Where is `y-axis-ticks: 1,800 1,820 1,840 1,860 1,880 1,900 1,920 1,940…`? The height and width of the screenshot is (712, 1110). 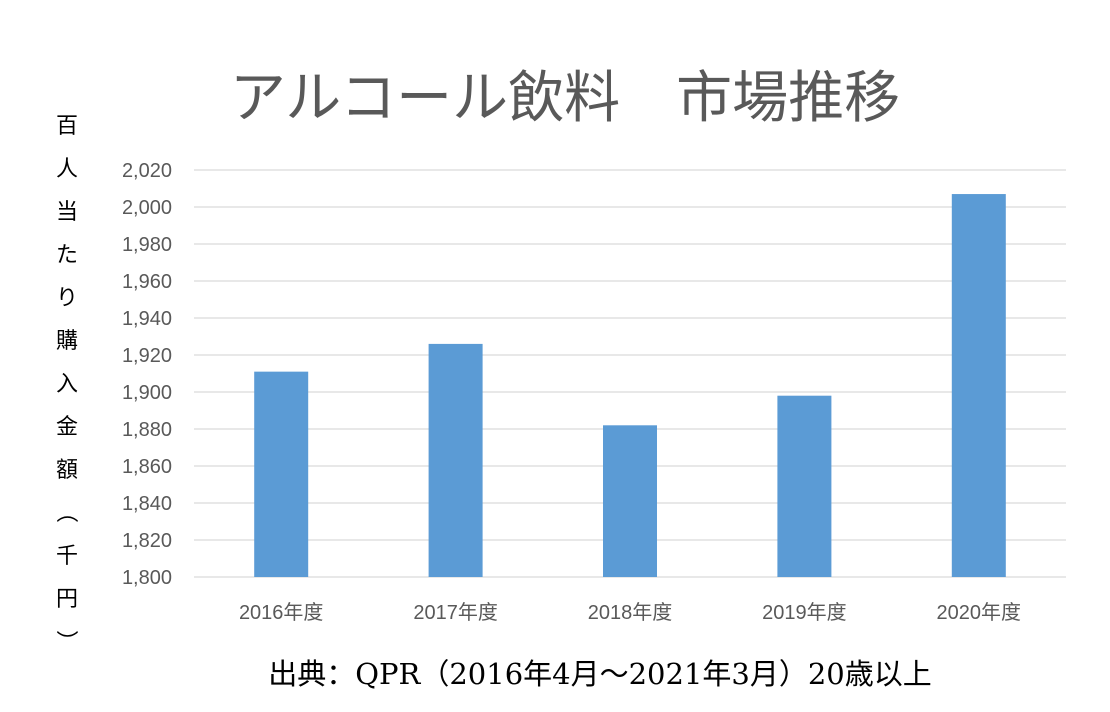 y-axis-ticks: 1,800 1,820 1,840 1,860 1,880 1,900 1,920 1,940… is located at coordinates (147, 374).